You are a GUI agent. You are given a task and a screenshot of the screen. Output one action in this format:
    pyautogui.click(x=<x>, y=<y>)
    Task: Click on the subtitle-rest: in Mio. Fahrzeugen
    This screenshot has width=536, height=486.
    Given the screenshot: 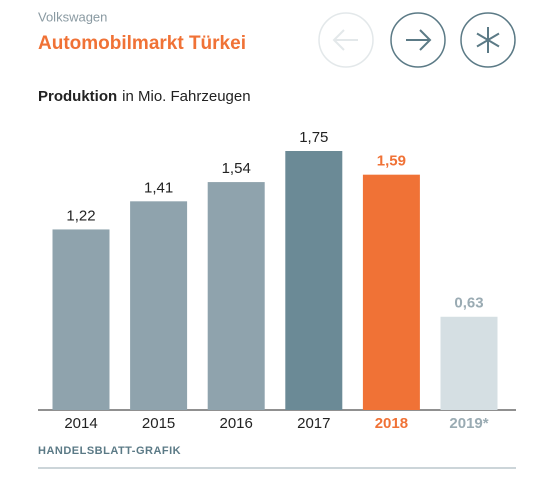 What is the action you would take?
    pyautogui.click(x=186, y=96)
    